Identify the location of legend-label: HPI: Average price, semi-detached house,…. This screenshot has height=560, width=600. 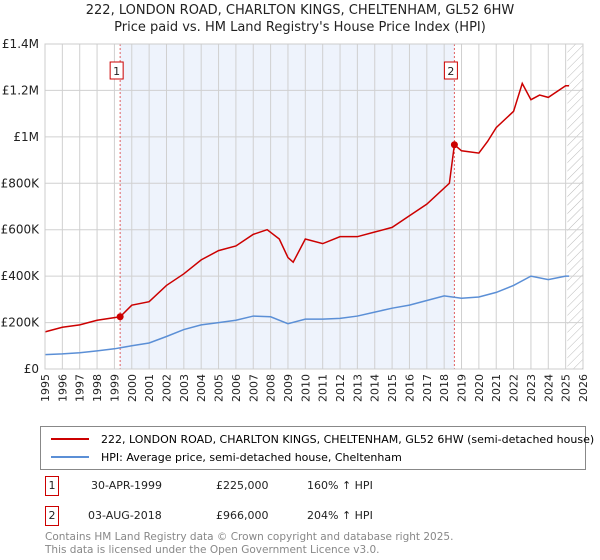
(251, 457).